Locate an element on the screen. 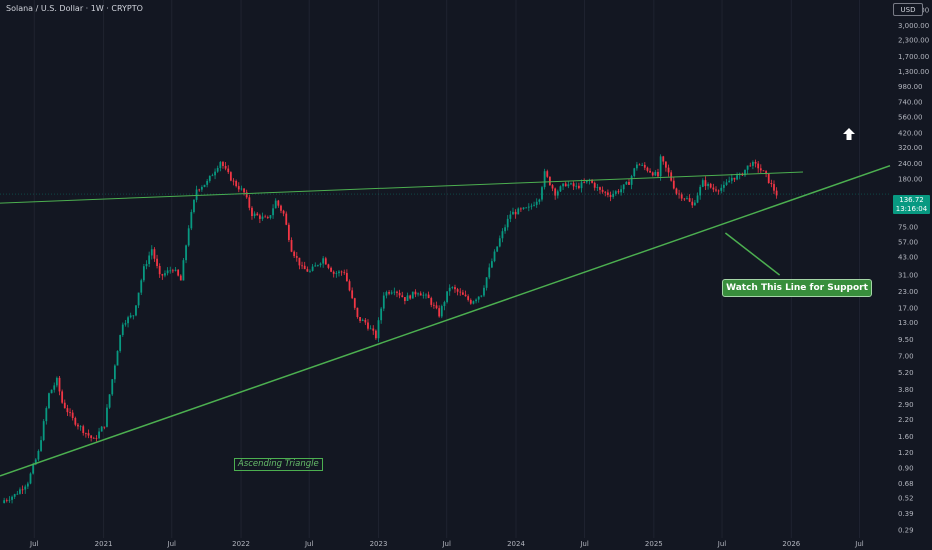  y-tick-label: 240.00 is located at coordinates (910, 164).